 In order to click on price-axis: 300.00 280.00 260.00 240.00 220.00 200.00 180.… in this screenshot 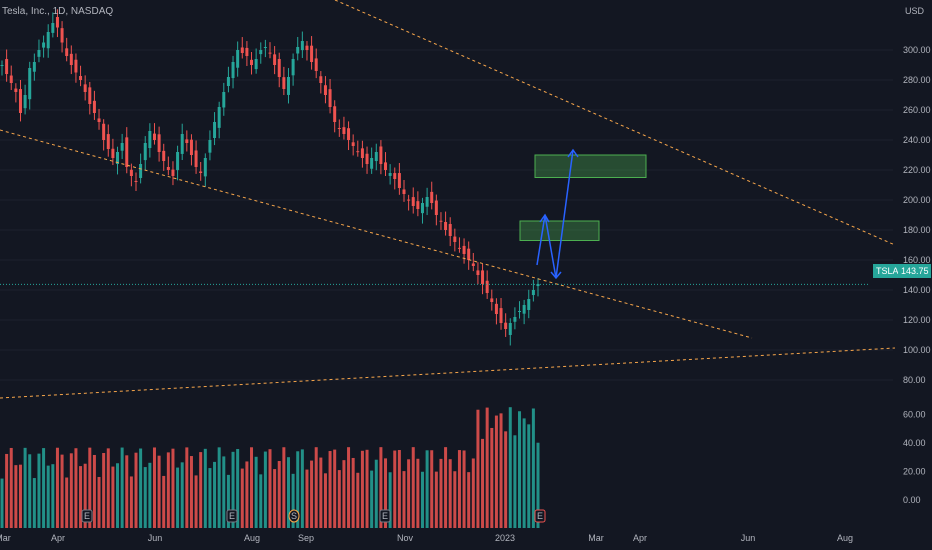, I will do `click(917, 275)`.